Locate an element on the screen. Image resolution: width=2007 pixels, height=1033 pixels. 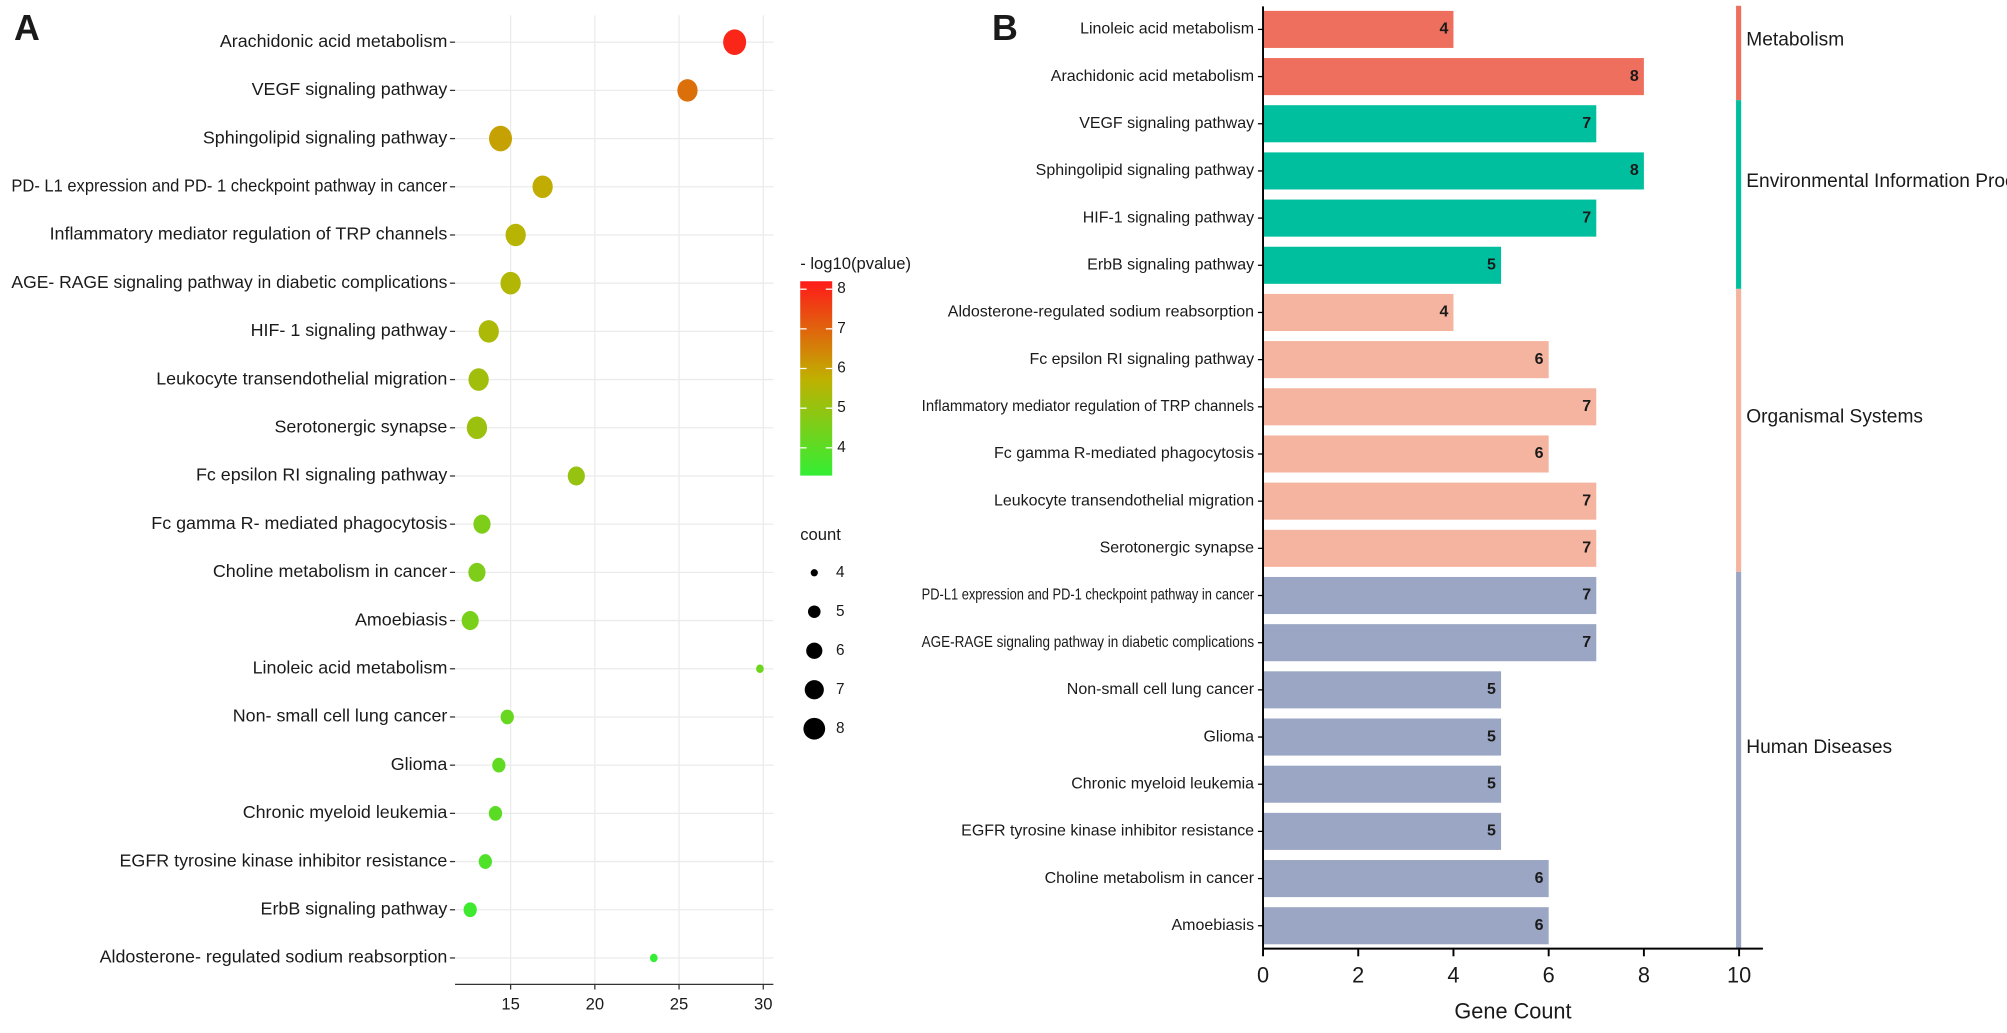
x-axis-title: Gene Count is located at coordinates (1512, 1010).